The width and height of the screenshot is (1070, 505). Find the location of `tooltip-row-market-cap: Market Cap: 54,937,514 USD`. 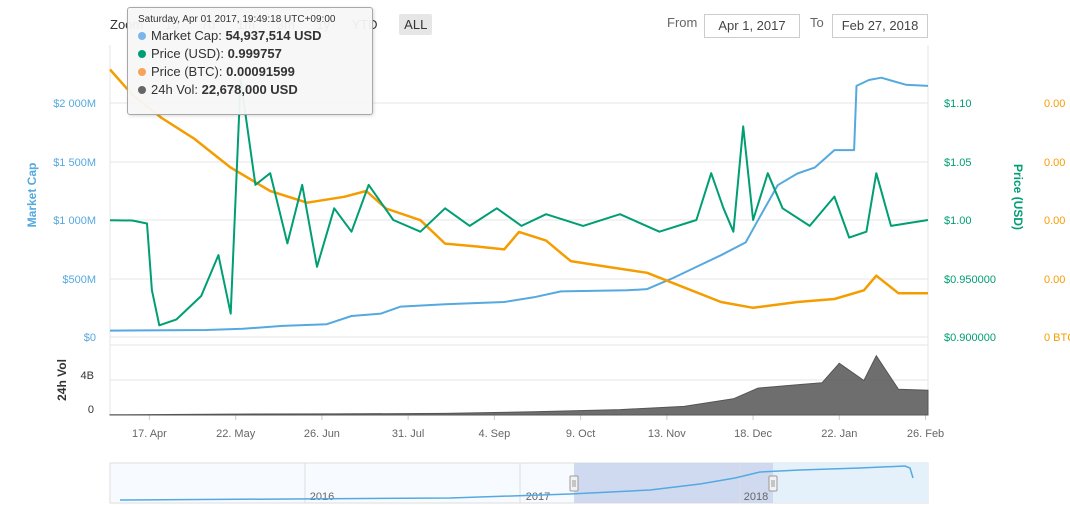

tooltip-row-market-cap: Market Cap: 54,937,514 USD is located at coordinates (255, 35).